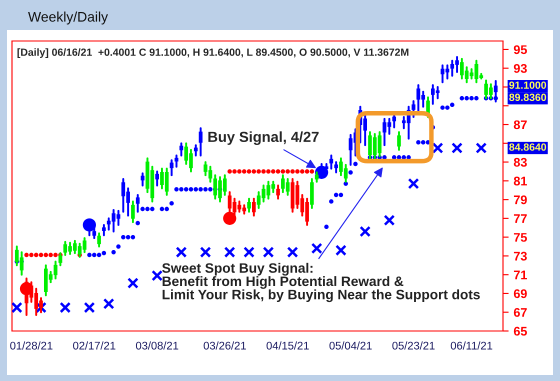 Image resolution: width=560 pixels, height=381 pixels. I want to click on y-tick-label: 77, so click(520, 218).